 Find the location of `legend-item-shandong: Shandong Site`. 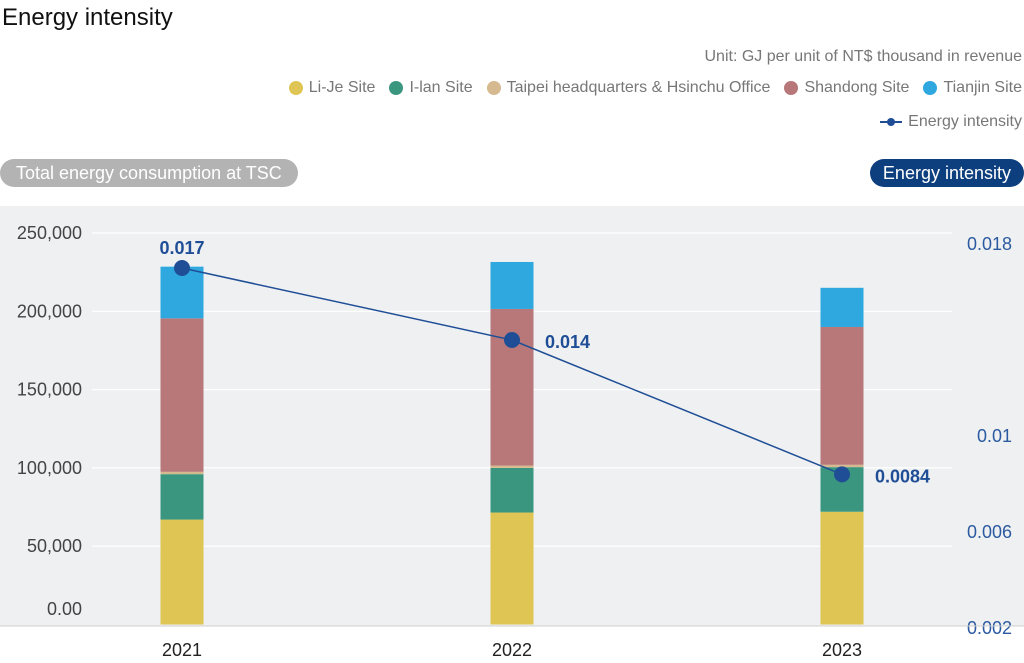

legend-item-shandong: Shandong Site is located at coordinates (846, 88).